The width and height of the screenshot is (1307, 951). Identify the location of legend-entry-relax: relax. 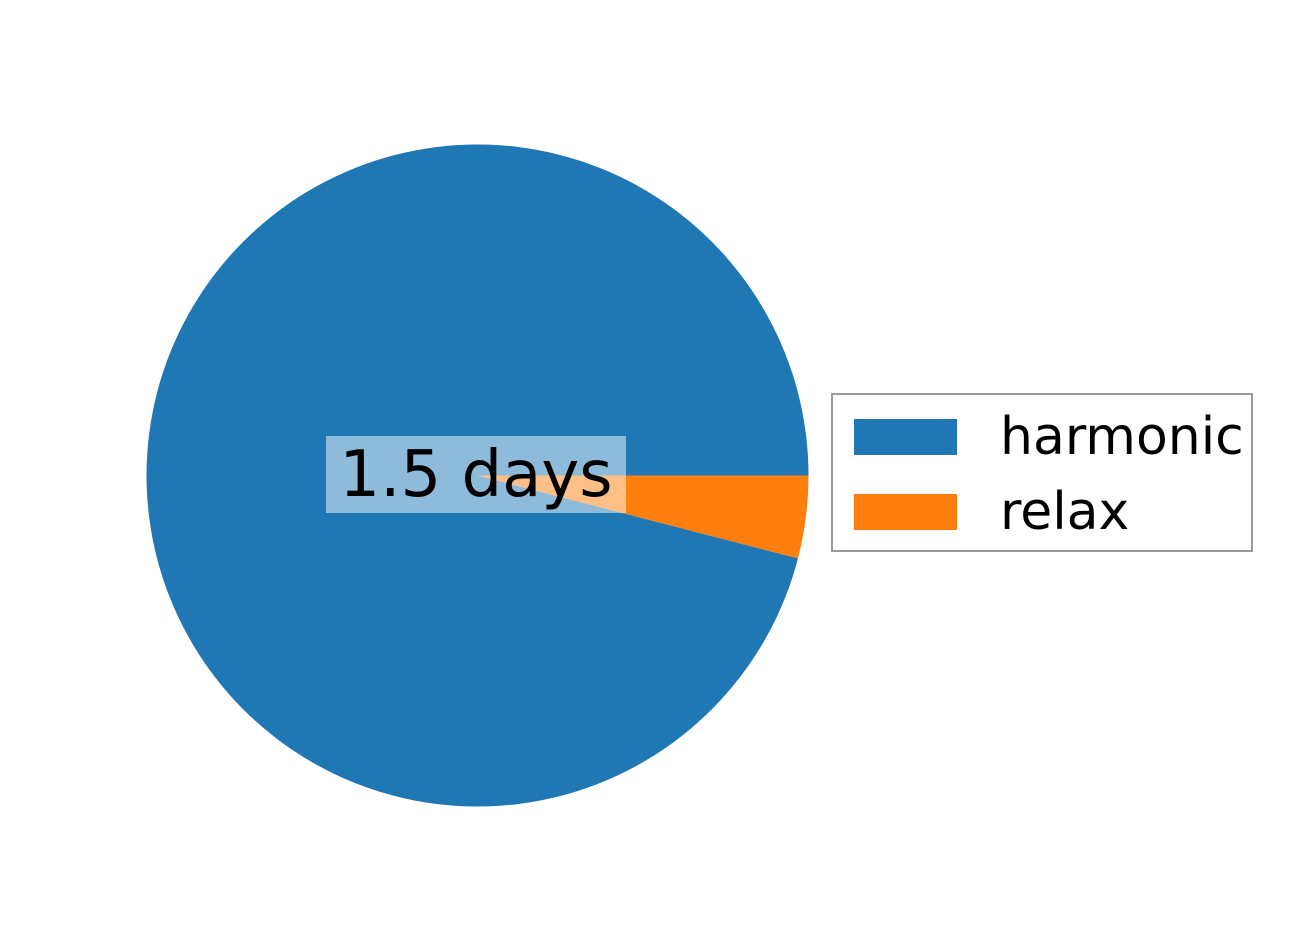
(1042, 512).